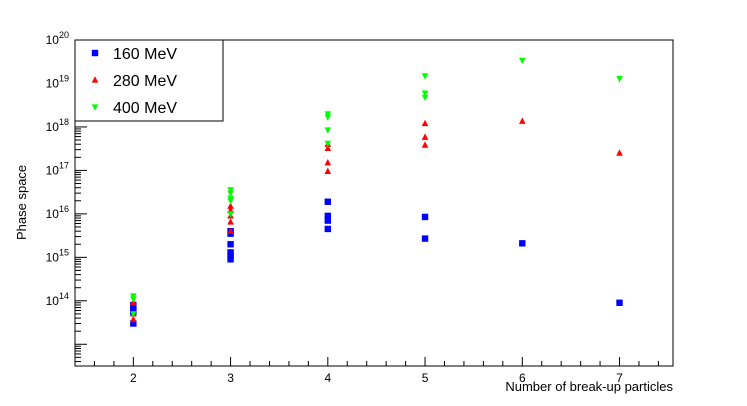 The image size is (747, 406). I want to click on y-tick-label: 1018, so click(57, 125).